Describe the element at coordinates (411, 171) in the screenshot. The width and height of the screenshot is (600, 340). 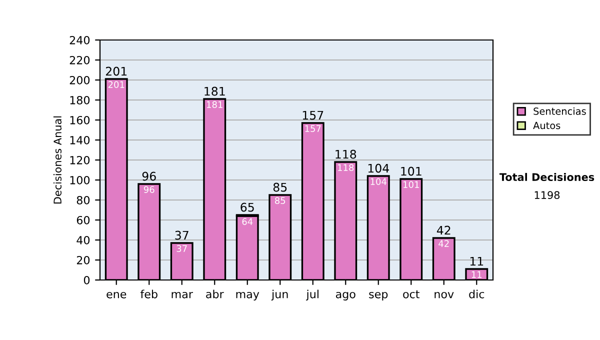
I see `total-label: 101` at that location.